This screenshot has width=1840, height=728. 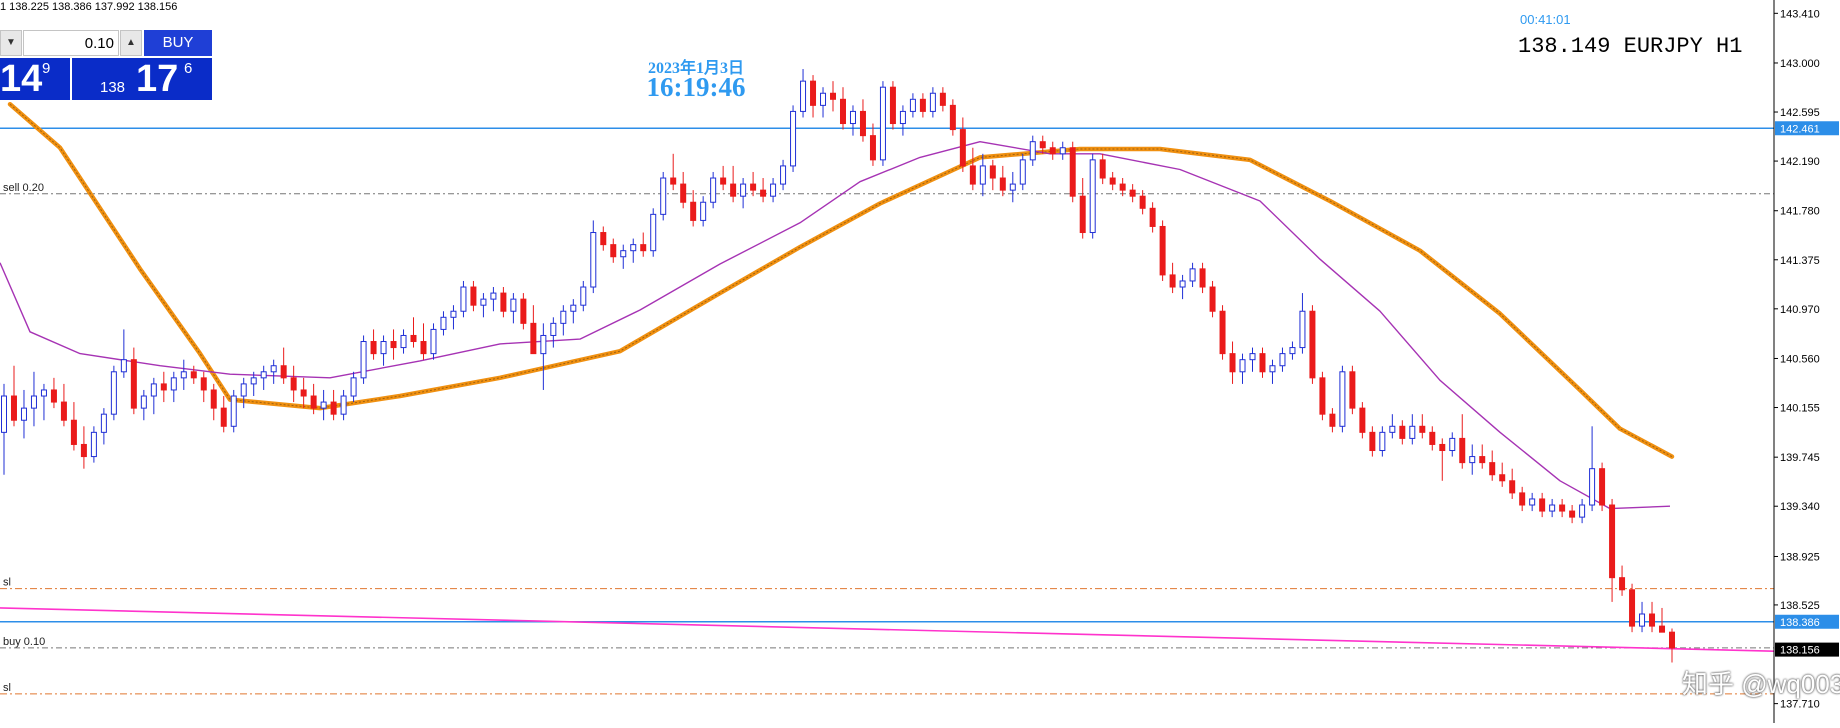 I want to click on sell-price-button: 14 9, so click(x=35, y=79).